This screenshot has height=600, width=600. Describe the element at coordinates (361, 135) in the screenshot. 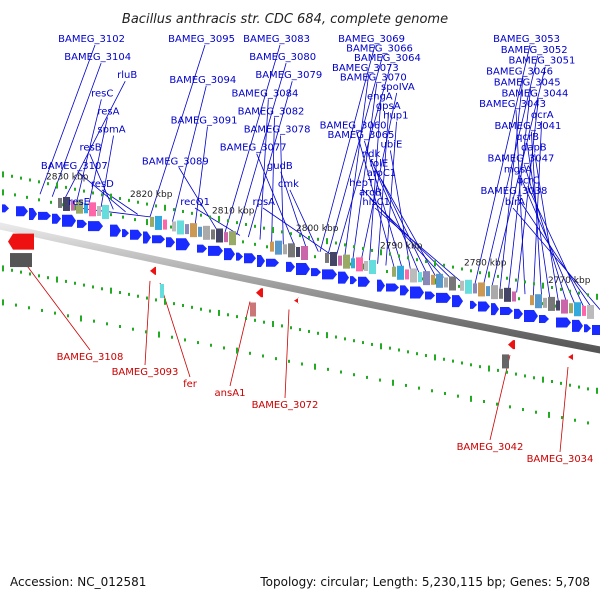

I see `forward-gene-label: BAMEG_3065` at that location.